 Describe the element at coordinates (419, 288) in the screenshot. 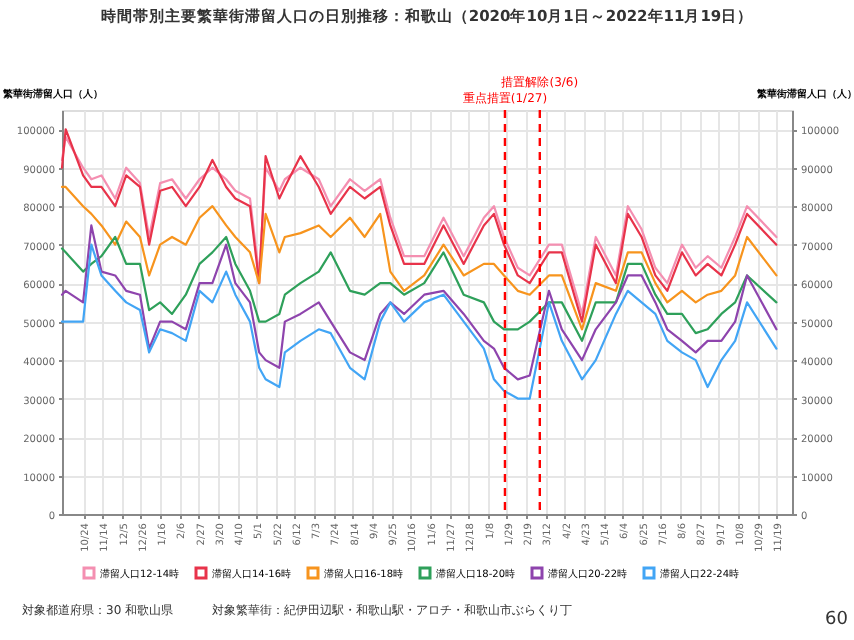

I see `line-series` at that location.